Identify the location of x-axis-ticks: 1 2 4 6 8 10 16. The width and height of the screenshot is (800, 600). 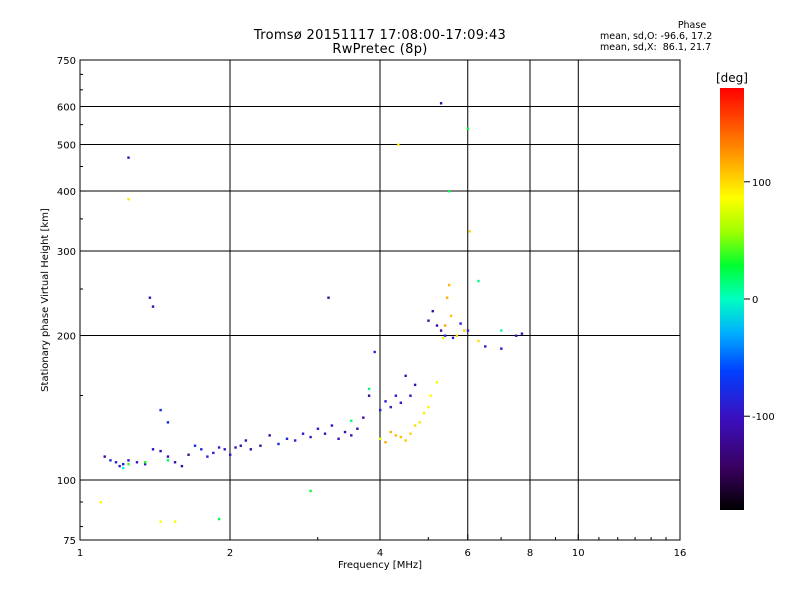
(381, 546).